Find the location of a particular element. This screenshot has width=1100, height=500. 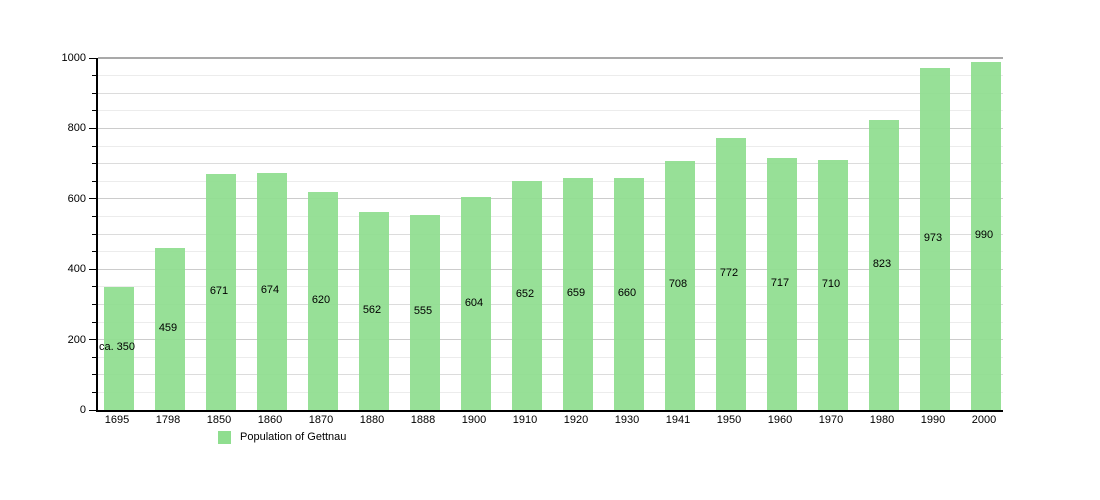

x-axis-label: 1798 is located at coordinates (168, 420).